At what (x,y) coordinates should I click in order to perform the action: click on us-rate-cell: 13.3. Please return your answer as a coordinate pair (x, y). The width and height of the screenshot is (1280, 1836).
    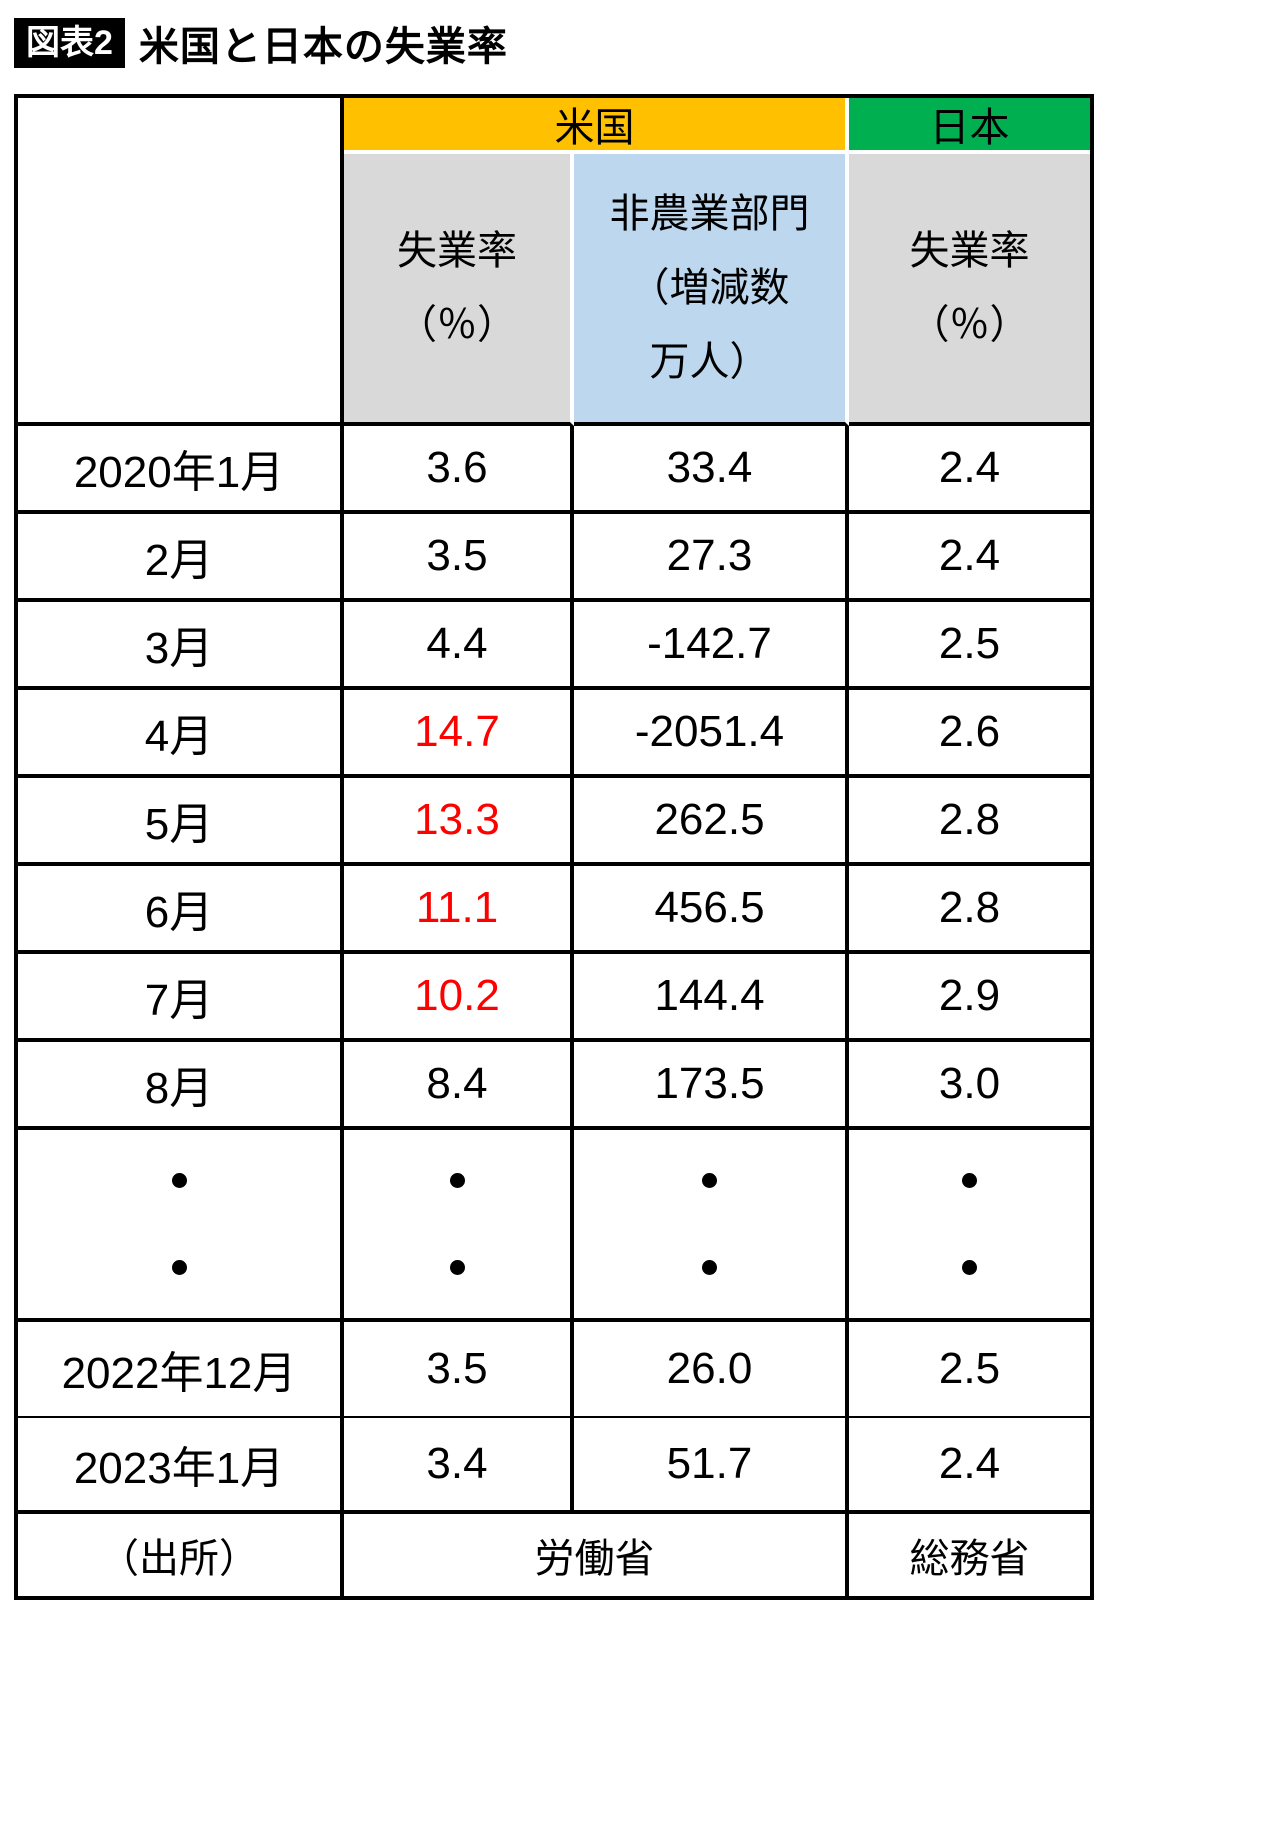
    Looking at the image, I should click on (459, 822).